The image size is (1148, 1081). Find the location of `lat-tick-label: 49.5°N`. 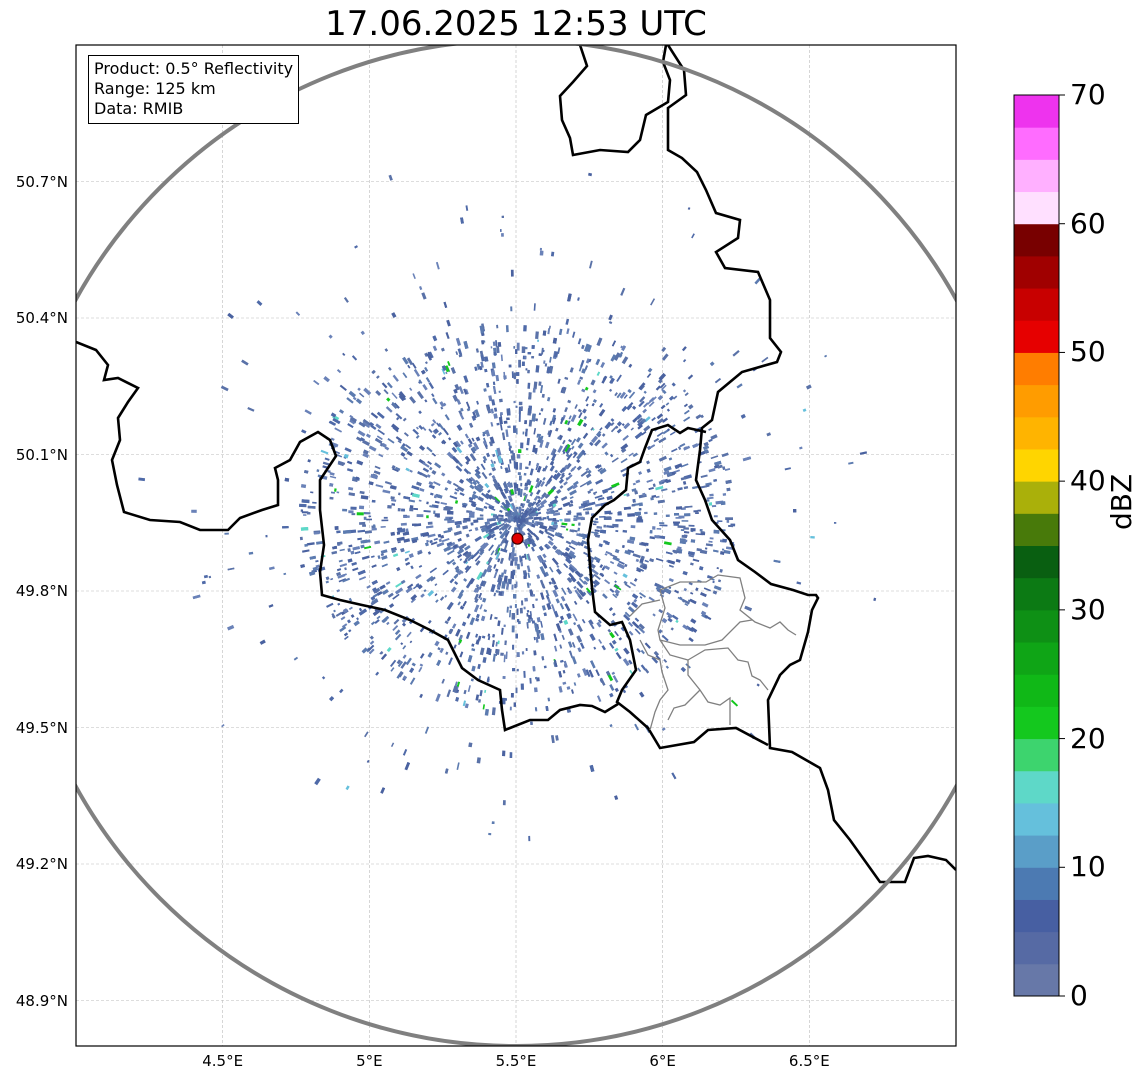

lat-tick-label: 49.5°N is located at coordinates (41, 727).